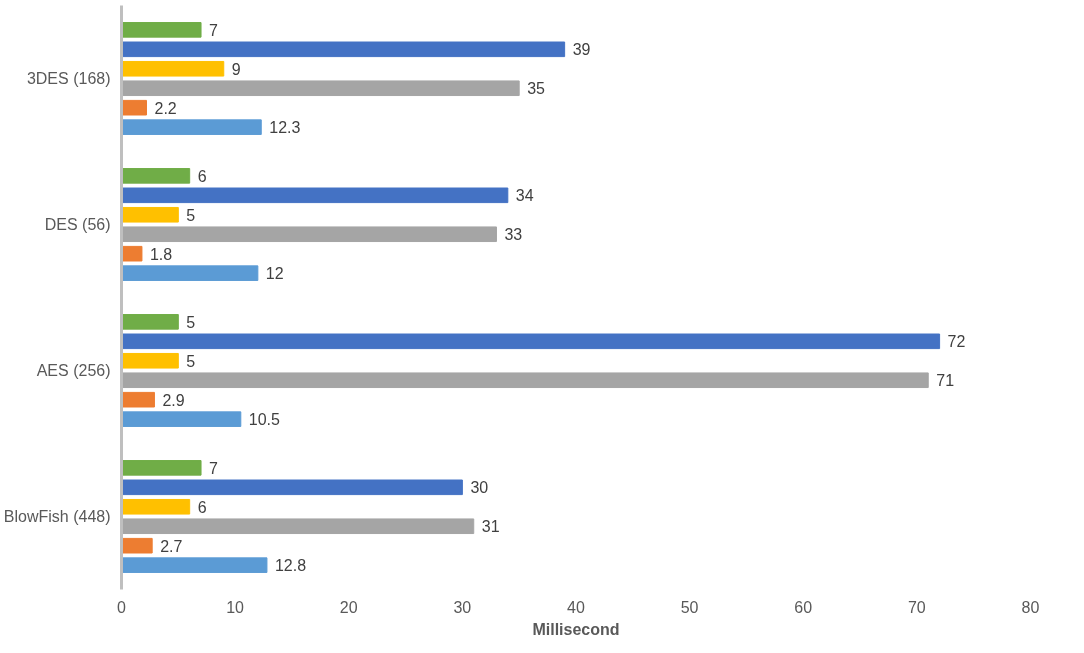 The height and width of the screenshot is (653, 1084). I want to click on data-label: 12.8, so click(290, 566).